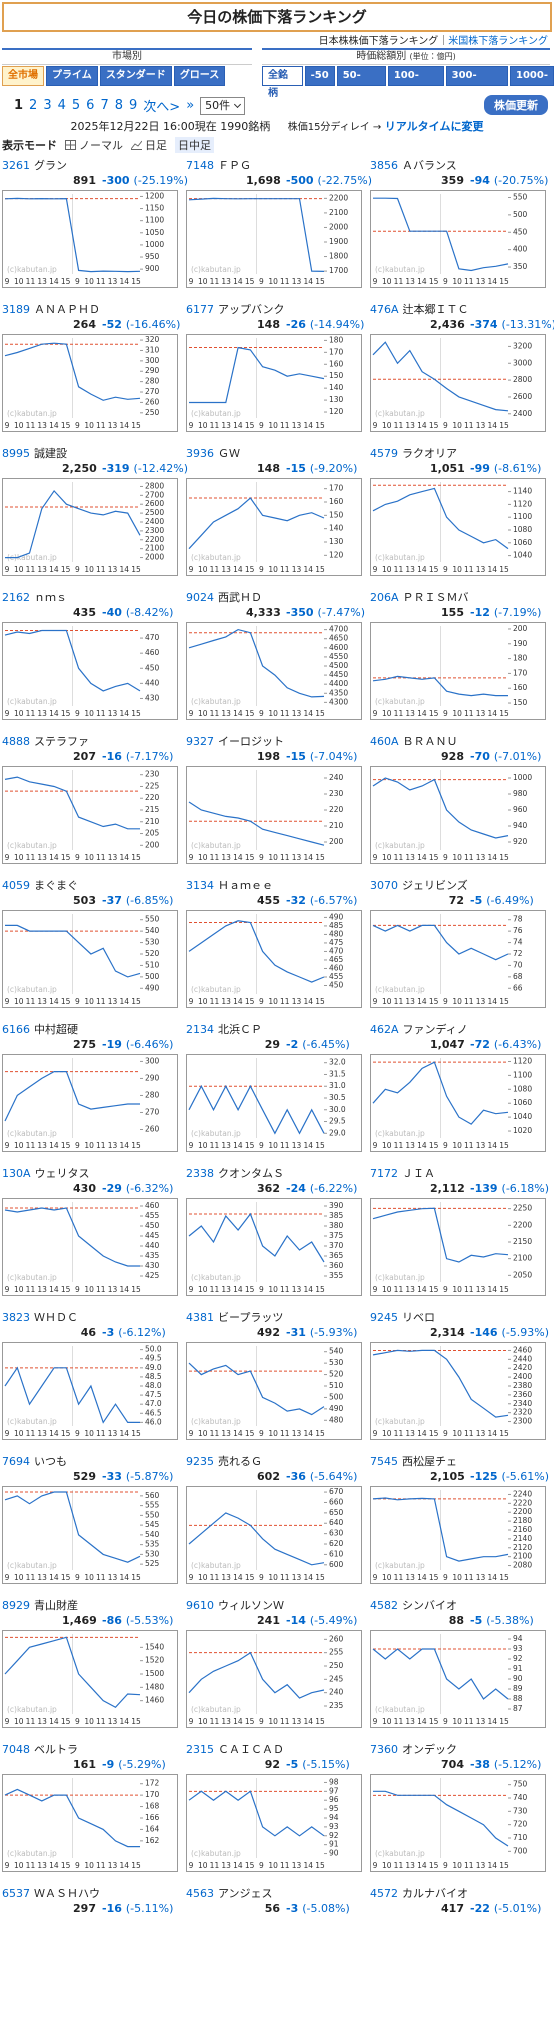 Image resolution: width=554 pixels, height=2022 pixels. Describe the element at coordinates (384, 1173) in the screenshot. I see `stock-code: 7172` at that location.